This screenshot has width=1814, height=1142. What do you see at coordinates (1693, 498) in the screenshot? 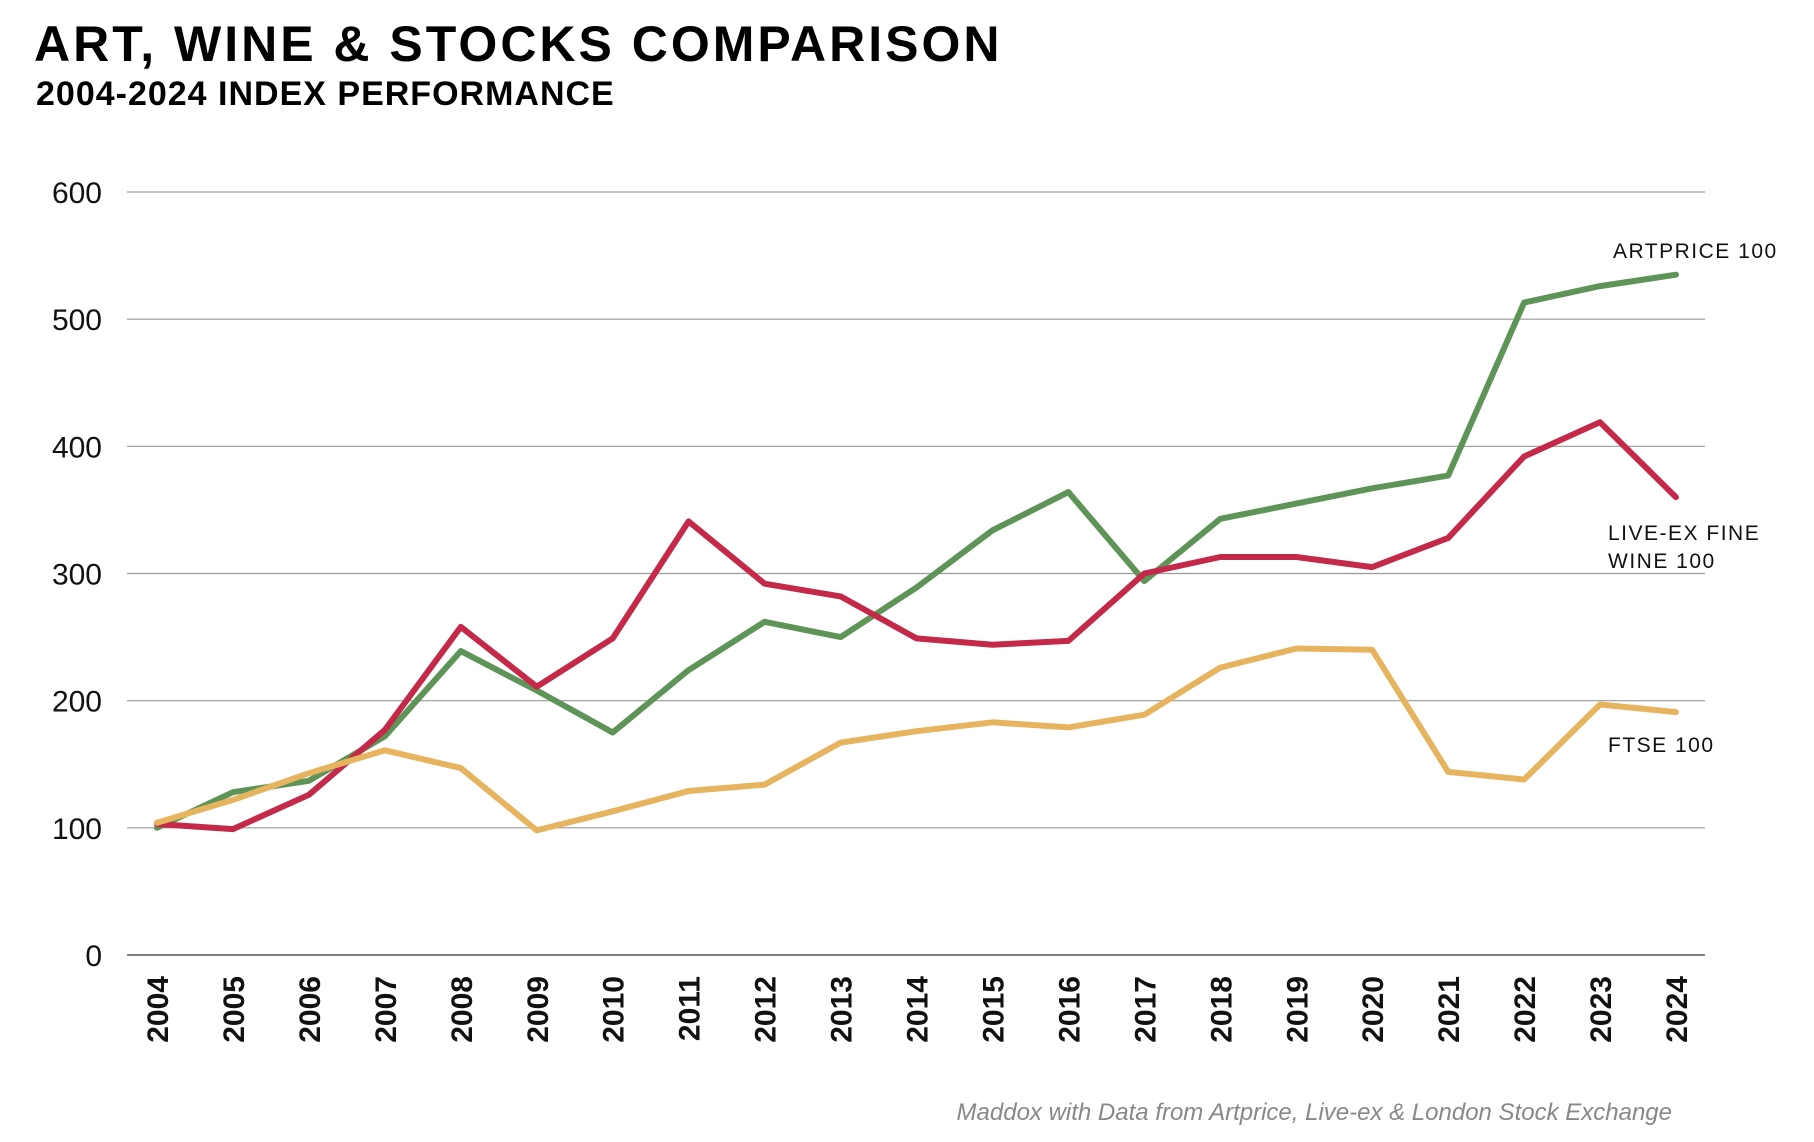
I see `series-labels: ARTPRICE 100 LIVE-EX FINE WINE 100 FTSE 100` at bounding box center [1693, 498].